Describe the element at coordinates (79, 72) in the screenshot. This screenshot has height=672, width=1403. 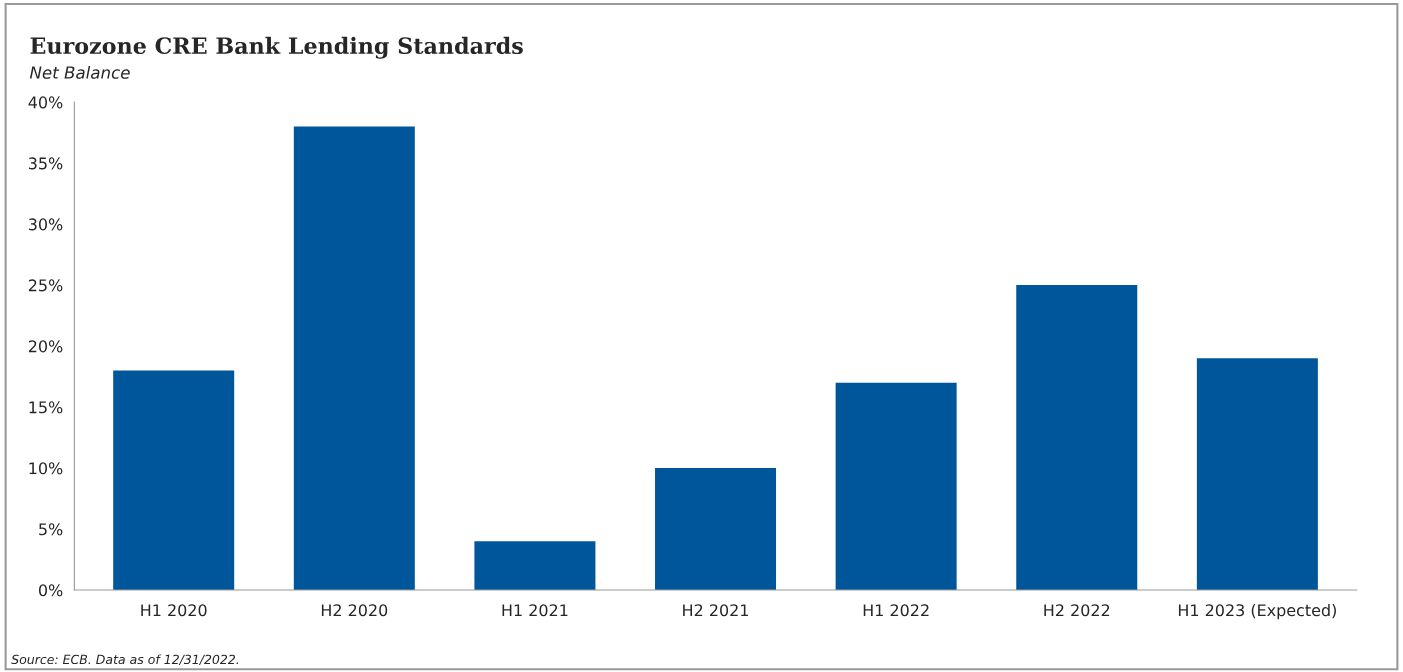
I see `chart-subtitle: Net Balance` at that location.